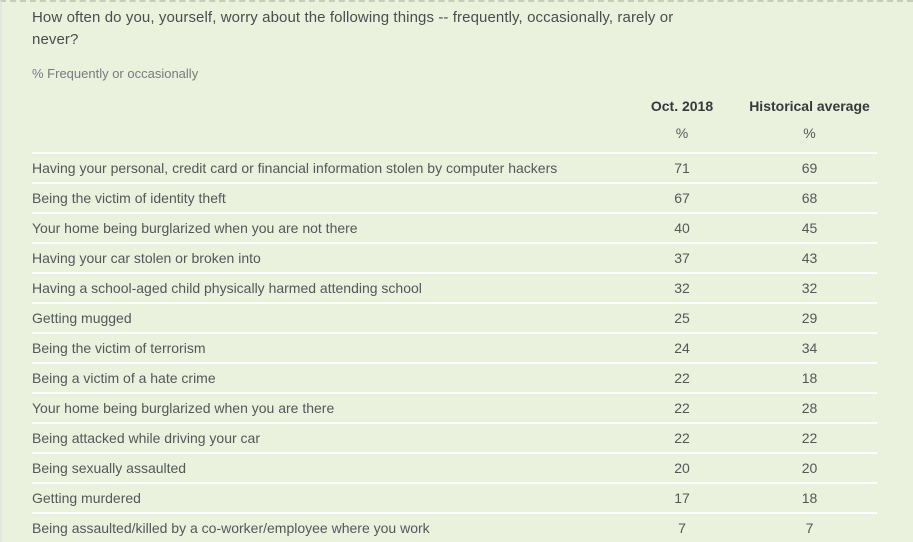 The height and width of the screenshot is (542, 913). What do you see at coordinates (682, 468) in the screenshot?
I see `oct-2018-value: 20` at bounding box center [682, 468].